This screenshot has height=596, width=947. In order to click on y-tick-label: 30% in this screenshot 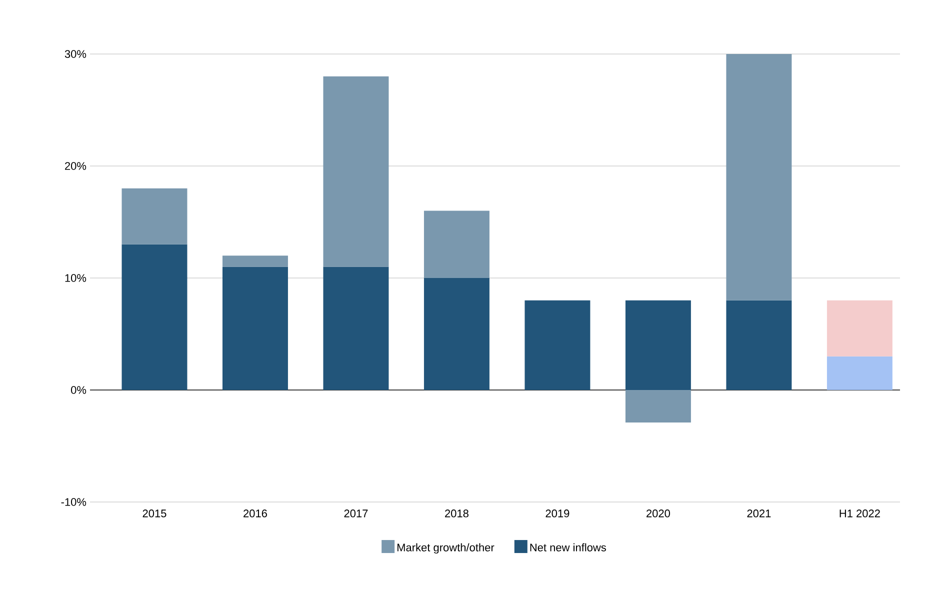, I will do `click(75, 54)`.